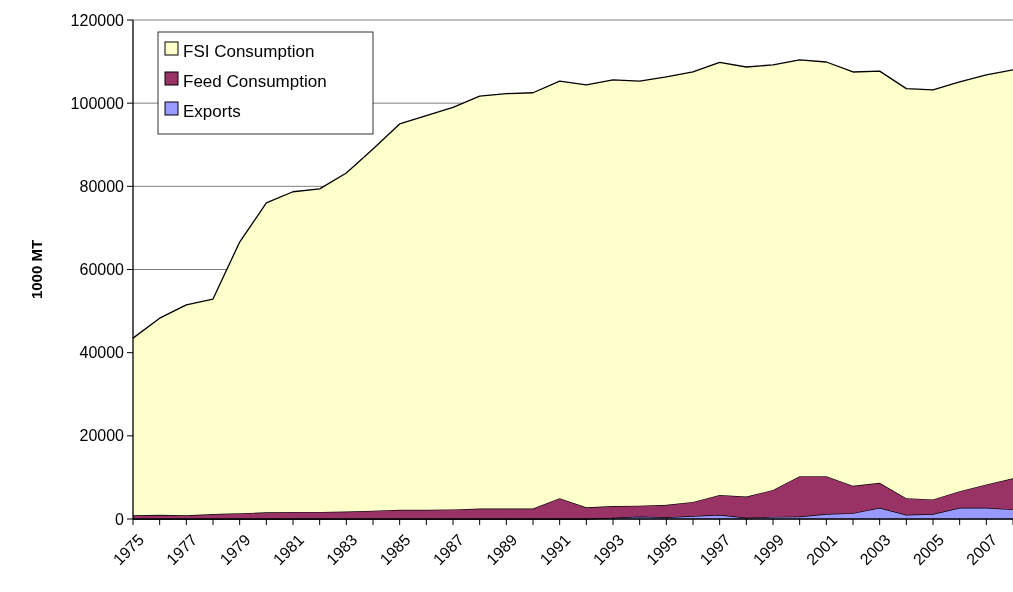 This screenshot has width=1013, height=592. I want to click on legend-label: Exports, so click(212, 111).